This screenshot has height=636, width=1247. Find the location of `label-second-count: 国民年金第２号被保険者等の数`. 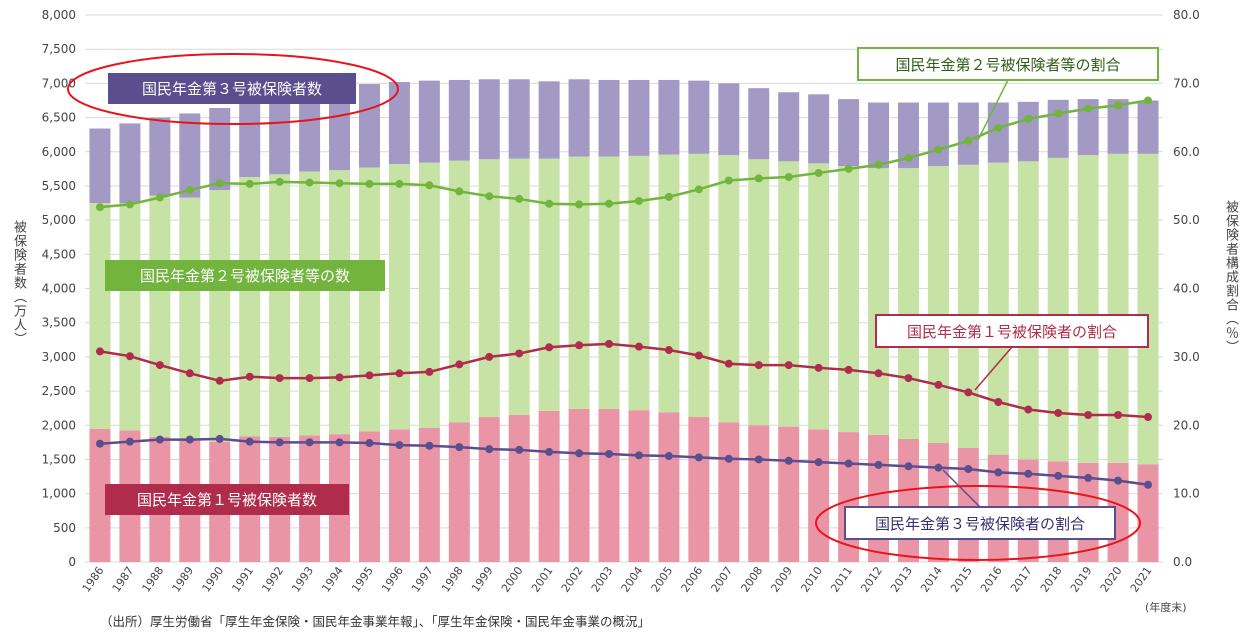

label-second-count: 国民年金第２号被保険者等の数 is located at coordinates (245, 275).